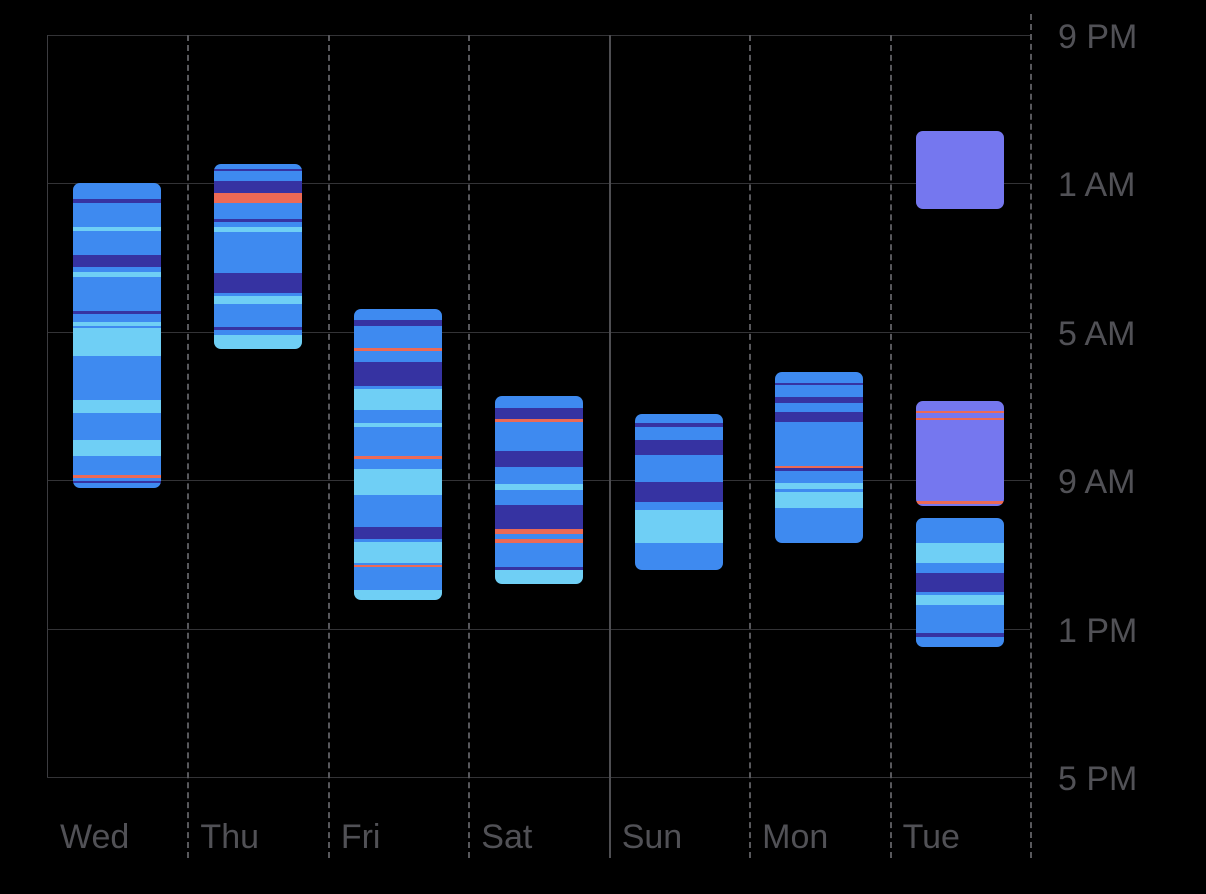 This screenshot has height=894, width=1206. What do you see at coordinates (95, 837) in the screenshot?
I see `day-axis-label: Wed` at bounding box center [95, 837].